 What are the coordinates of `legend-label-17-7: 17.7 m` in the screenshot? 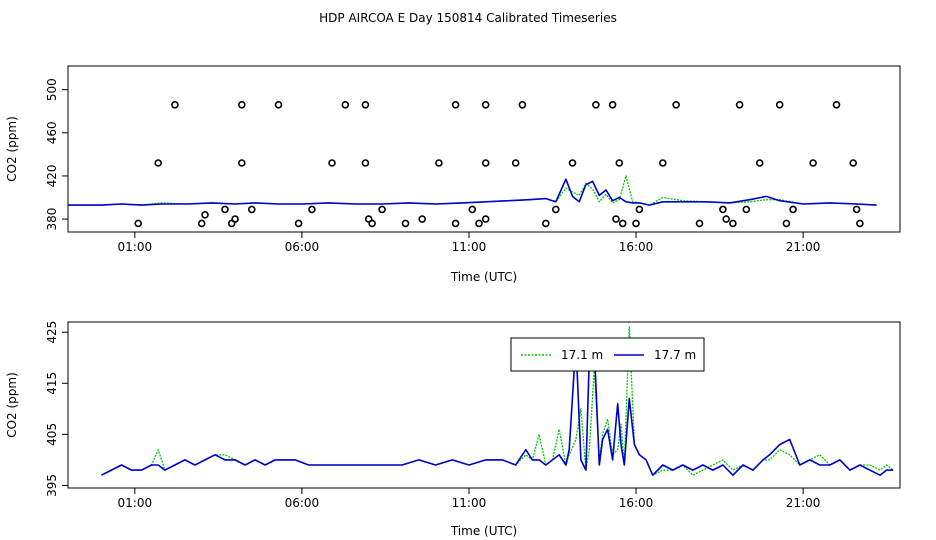 It's located at (675, 355).